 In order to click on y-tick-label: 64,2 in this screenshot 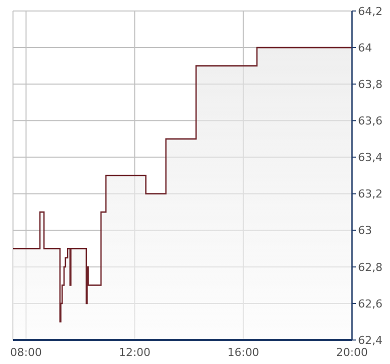, I will do `click(370, 11)`.